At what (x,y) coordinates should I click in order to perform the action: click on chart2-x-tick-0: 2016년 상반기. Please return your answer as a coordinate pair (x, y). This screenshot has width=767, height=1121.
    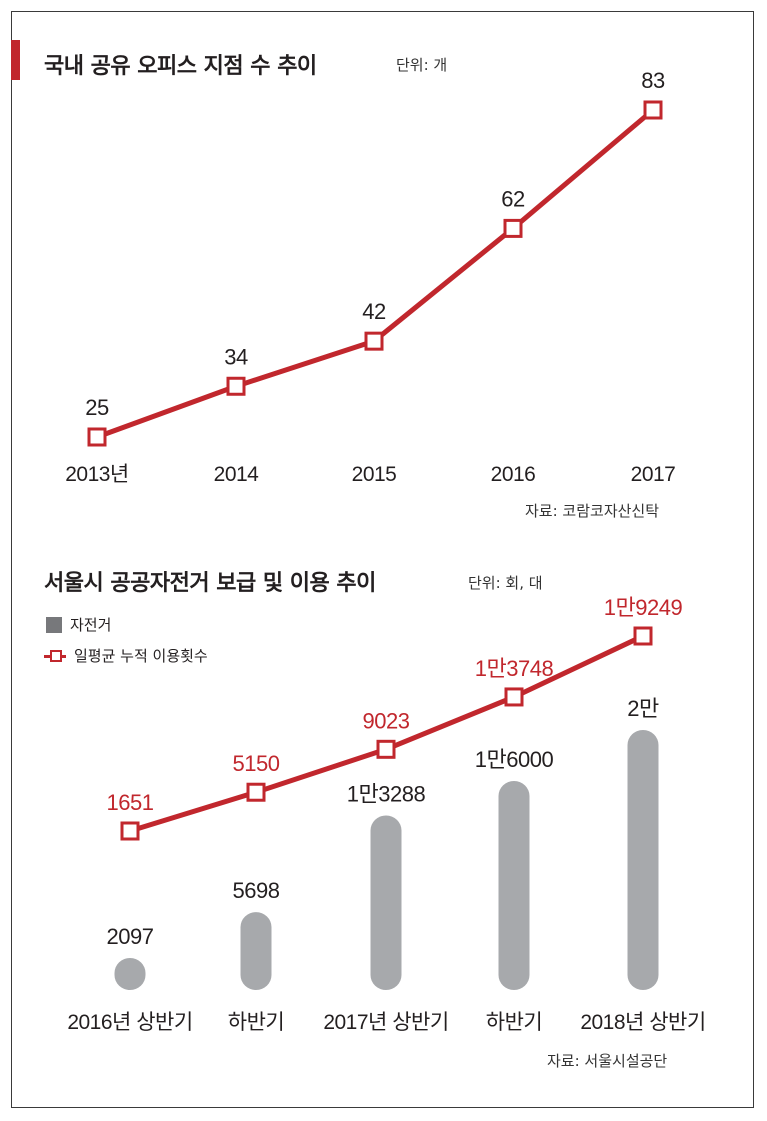
    Looking at the image, I should click on (129, 1022).